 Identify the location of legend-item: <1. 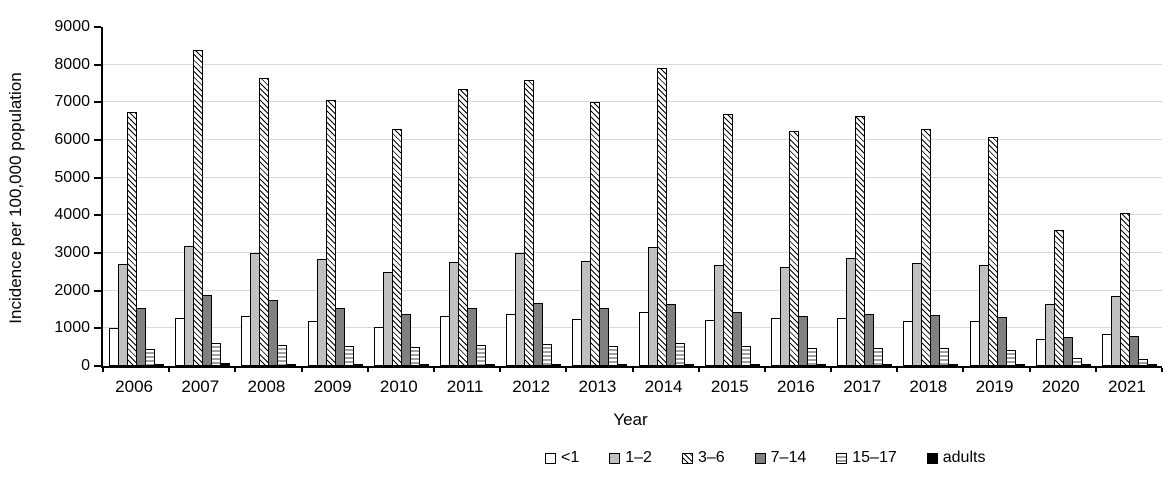
(562, 458).